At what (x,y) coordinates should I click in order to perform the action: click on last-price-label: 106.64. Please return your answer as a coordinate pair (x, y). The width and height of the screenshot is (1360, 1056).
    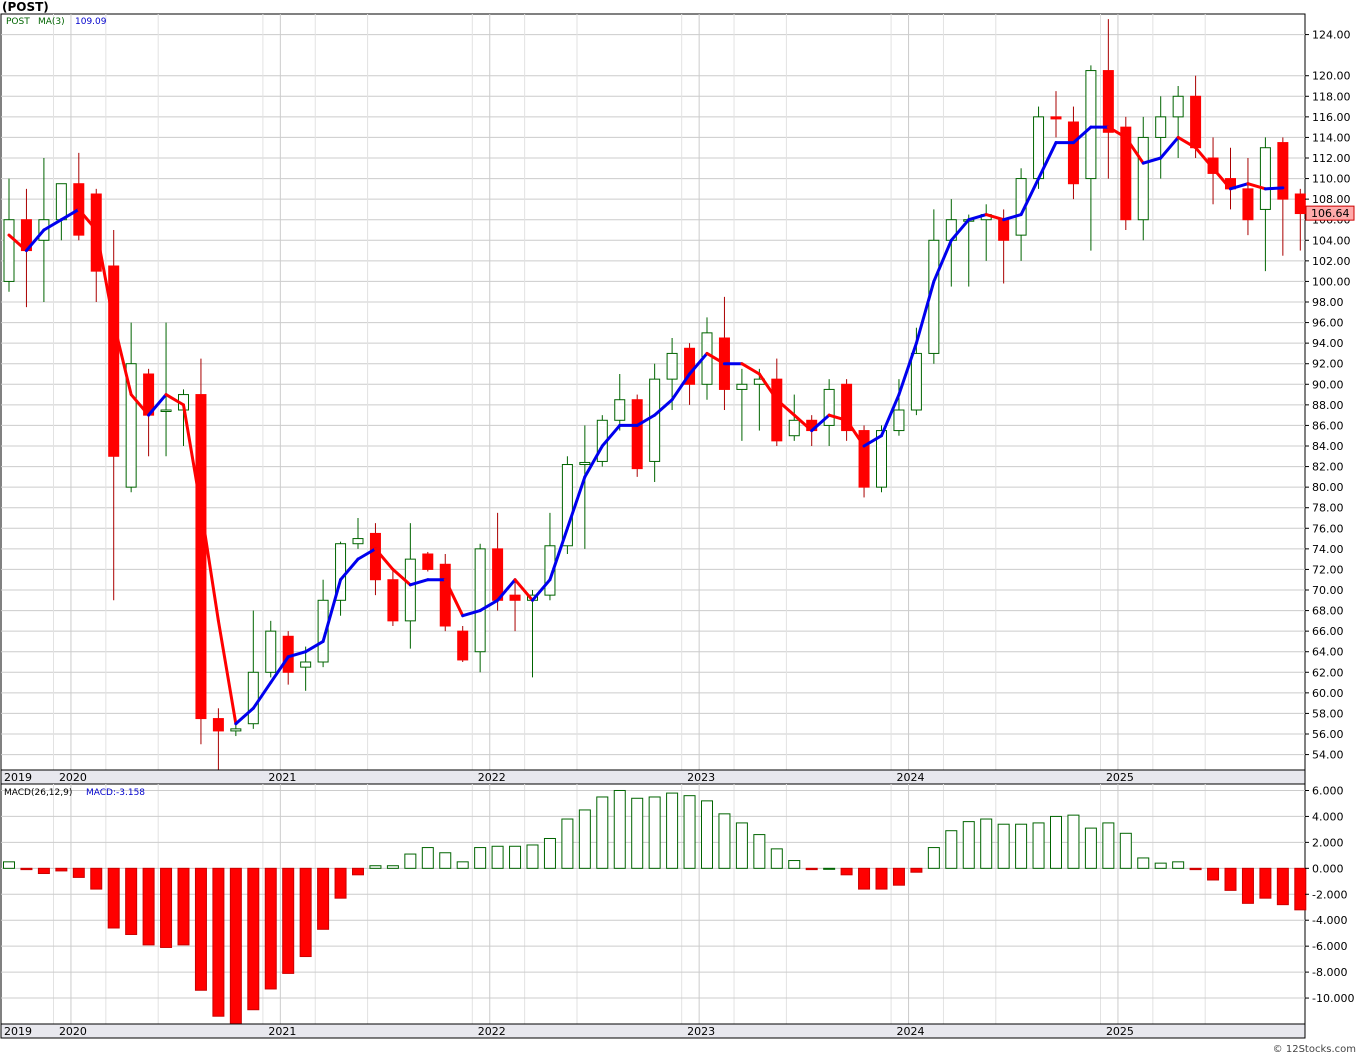
    Looking at the image, I should click on (1330, 213).